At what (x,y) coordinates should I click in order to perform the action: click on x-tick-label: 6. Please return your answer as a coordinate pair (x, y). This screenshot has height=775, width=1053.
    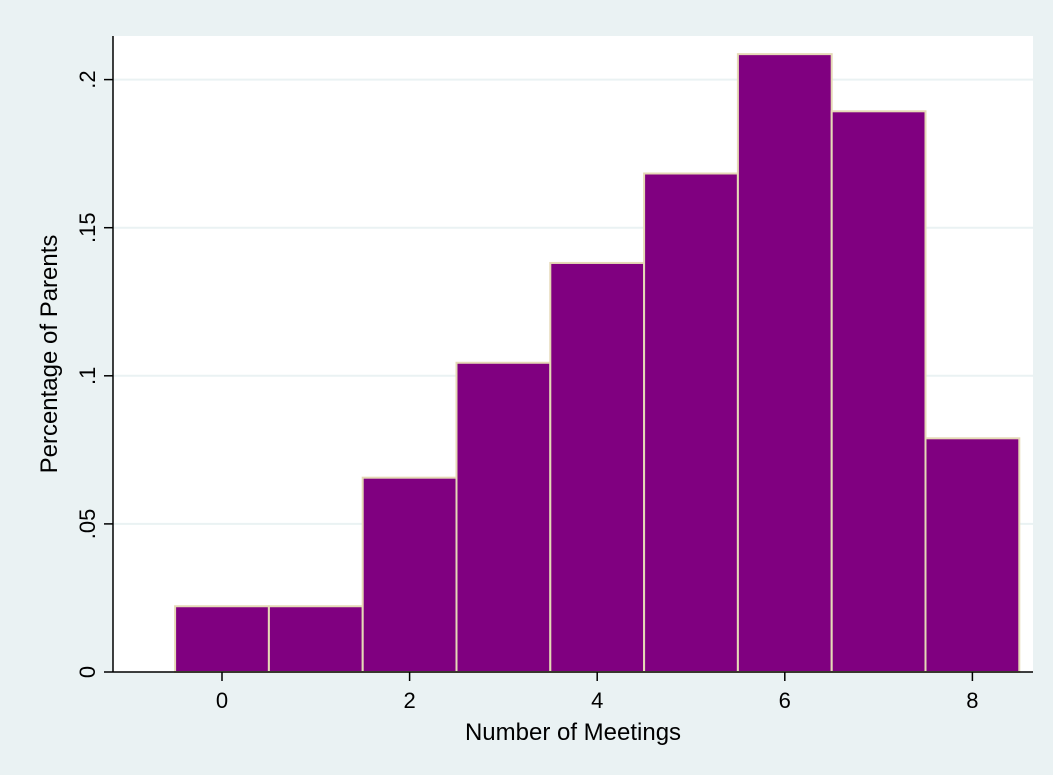
    Looking at the image, I should click on (785, 700).